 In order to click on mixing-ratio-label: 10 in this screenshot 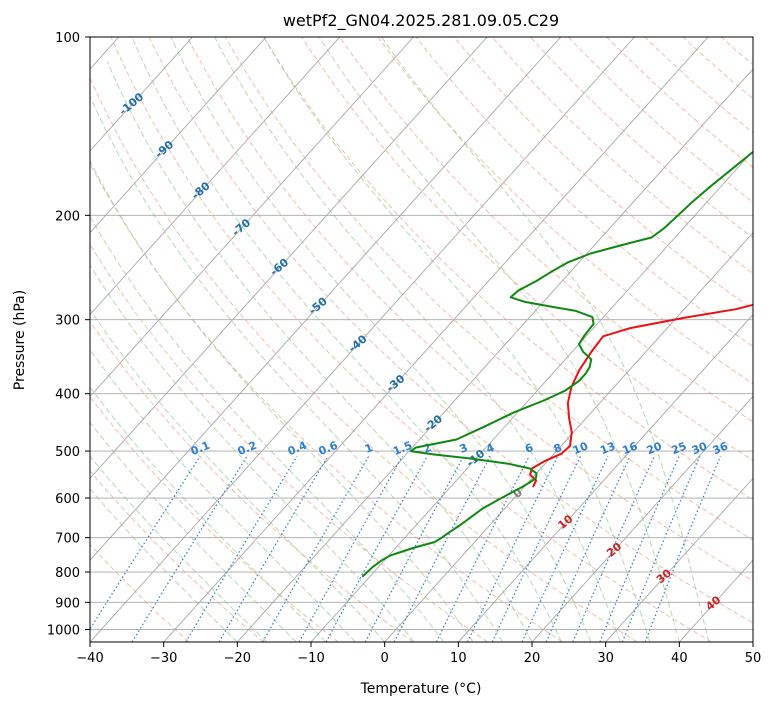, I will do `click(580, 448)`.